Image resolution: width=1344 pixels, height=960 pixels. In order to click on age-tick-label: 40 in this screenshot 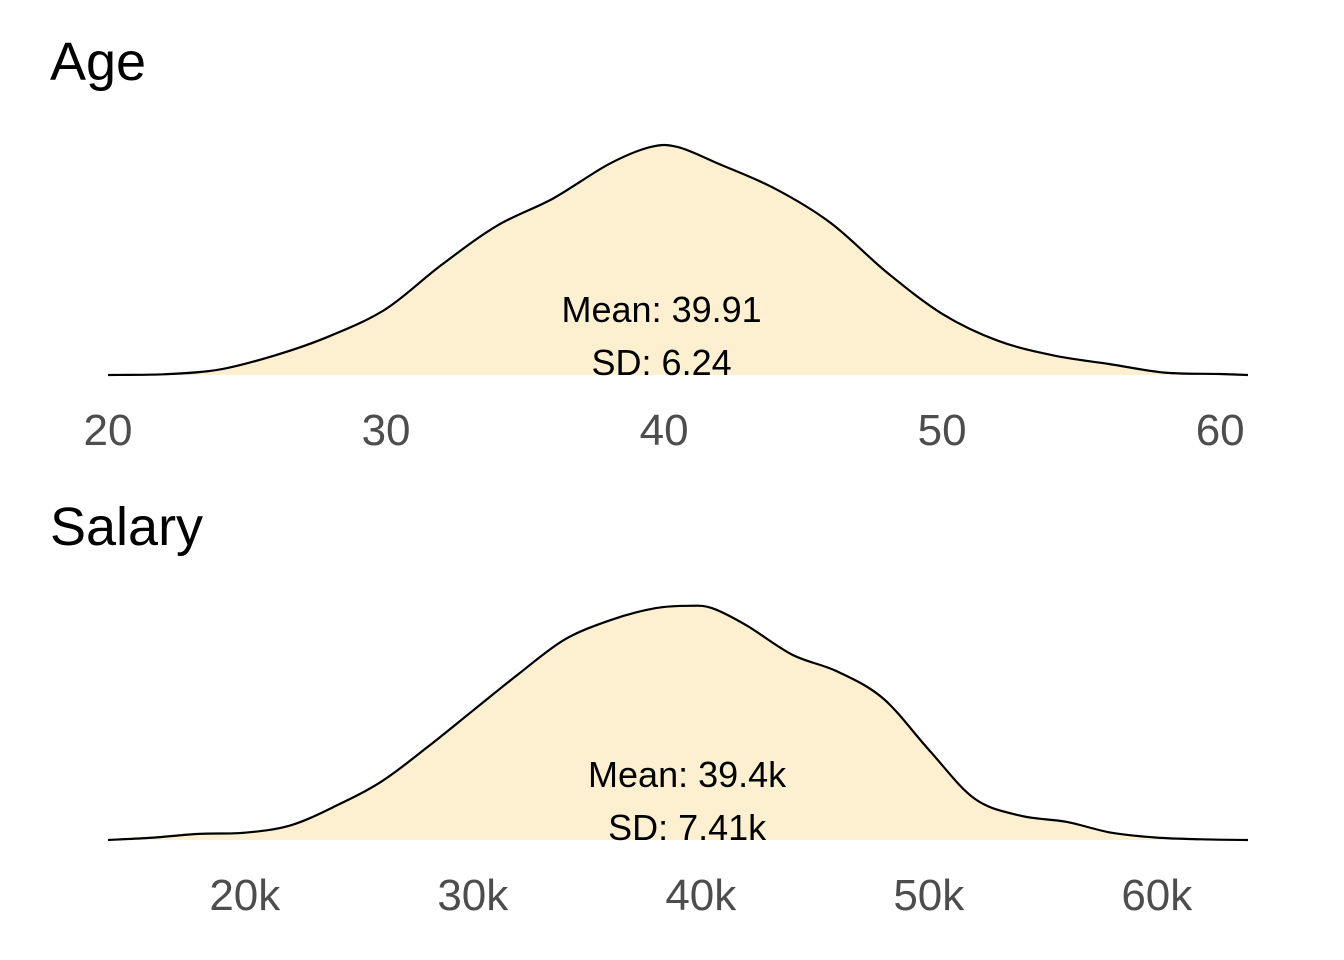, I will do `click(664, 430)`.